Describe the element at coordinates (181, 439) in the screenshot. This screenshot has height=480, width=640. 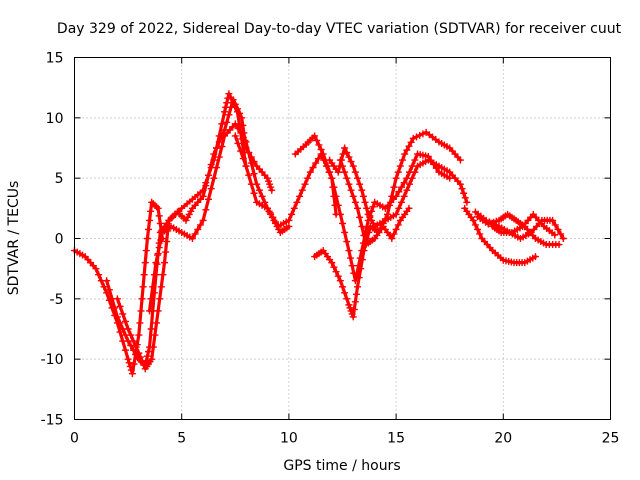
I see `x-tick-label: 5` at that location.